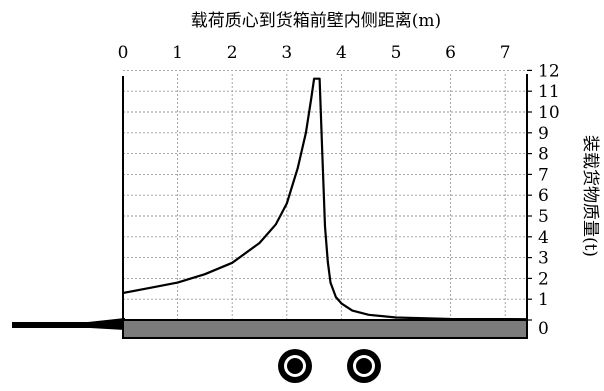 This screenshot has width=604, height=391. I want to click on x-tick-label: 6, so click(450, 53).